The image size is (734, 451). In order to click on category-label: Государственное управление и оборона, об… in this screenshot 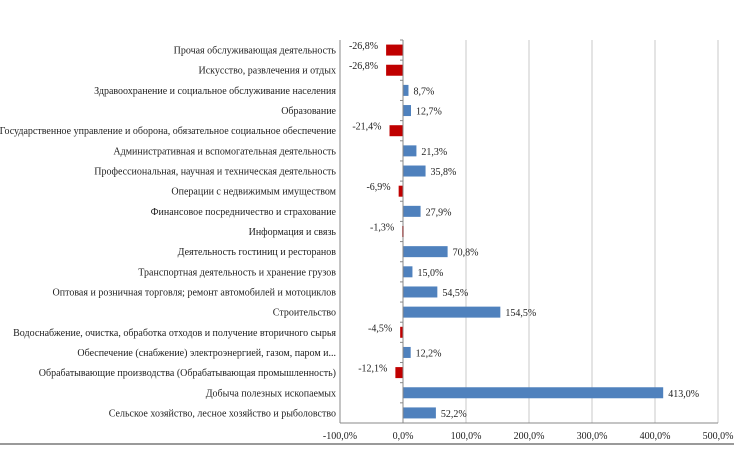, I will do `click(168, 131)`.